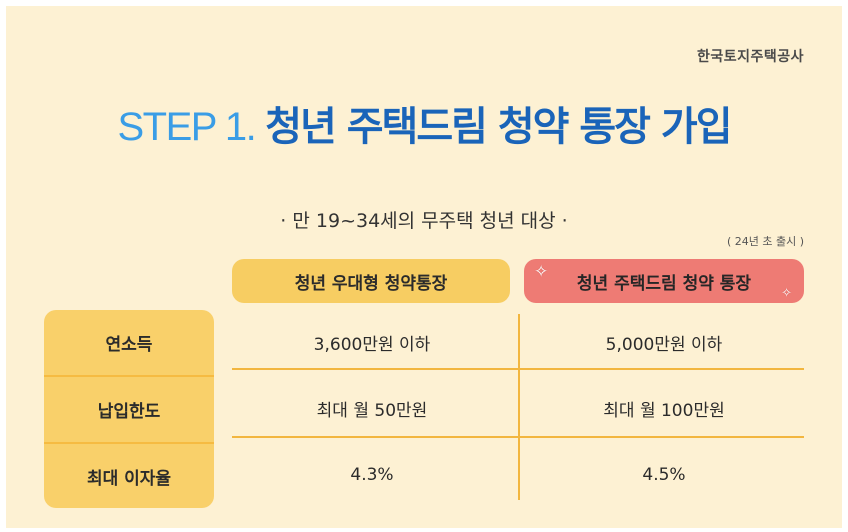  Describe the element at coordinates (129, 344) in the screenshot. I see `row-label-income: 연소득` at that location.